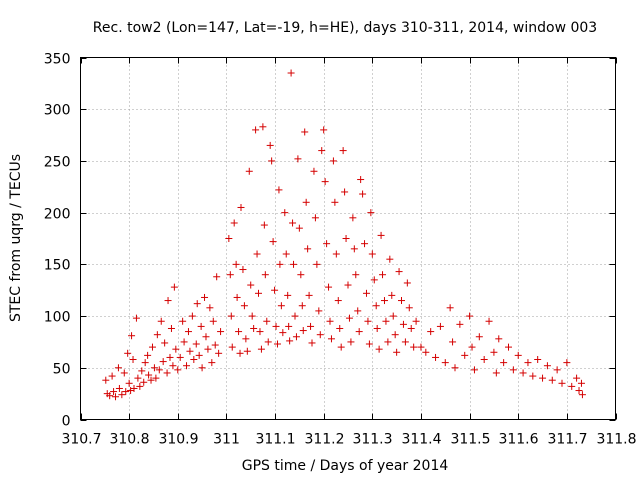  Describe the element at coordinates (57, 60) in the screenshot. I see `y-tick-label: 350` at that location.